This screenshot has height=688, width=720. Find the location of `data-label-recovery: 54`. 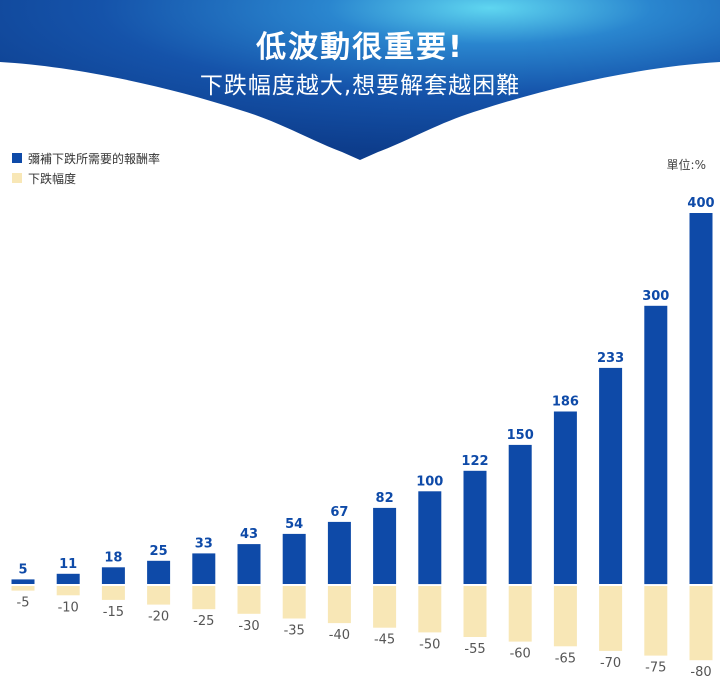

data-label-recovery: 54 is located at coordinates (294, 524).